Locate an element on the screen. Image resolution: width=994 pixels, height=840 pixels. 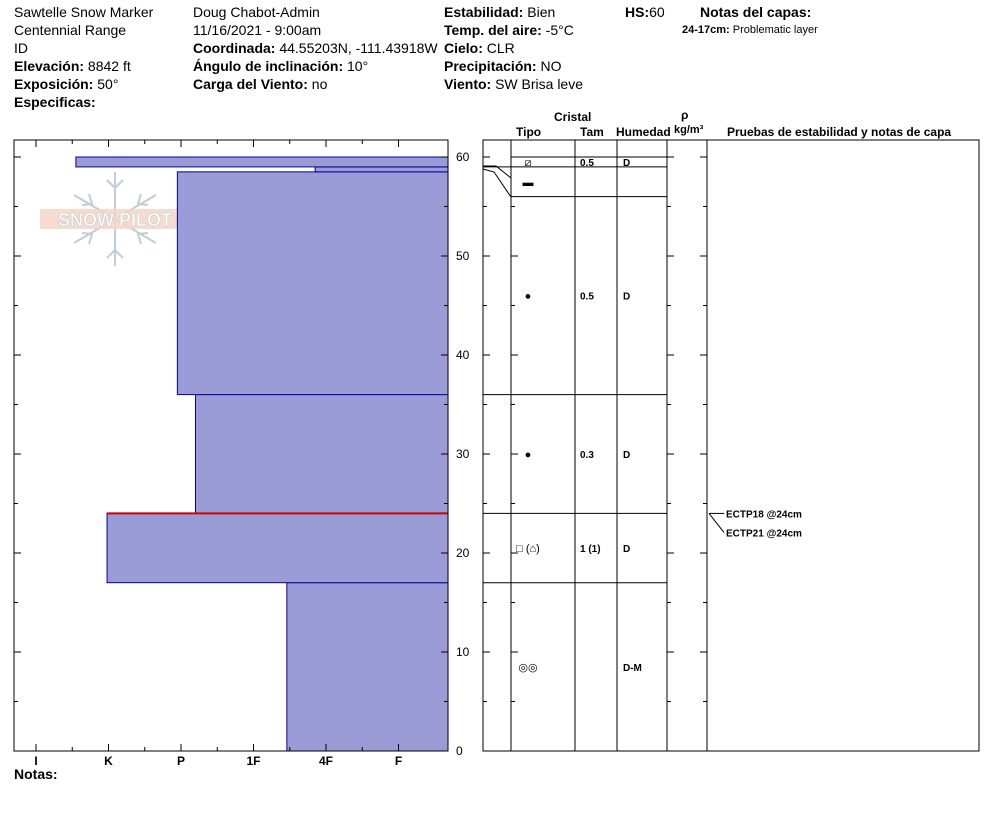
stability-label: Estabilidad: is located at coordinates (484, 12).